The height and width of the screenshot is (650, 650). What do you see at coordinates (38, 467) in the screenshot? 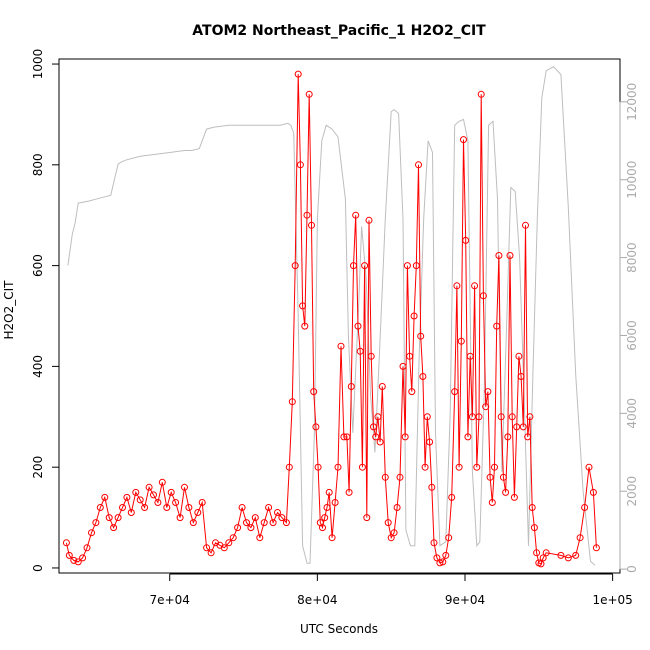
I see `y-tick-label: 200` at bounding box center [38, 467].